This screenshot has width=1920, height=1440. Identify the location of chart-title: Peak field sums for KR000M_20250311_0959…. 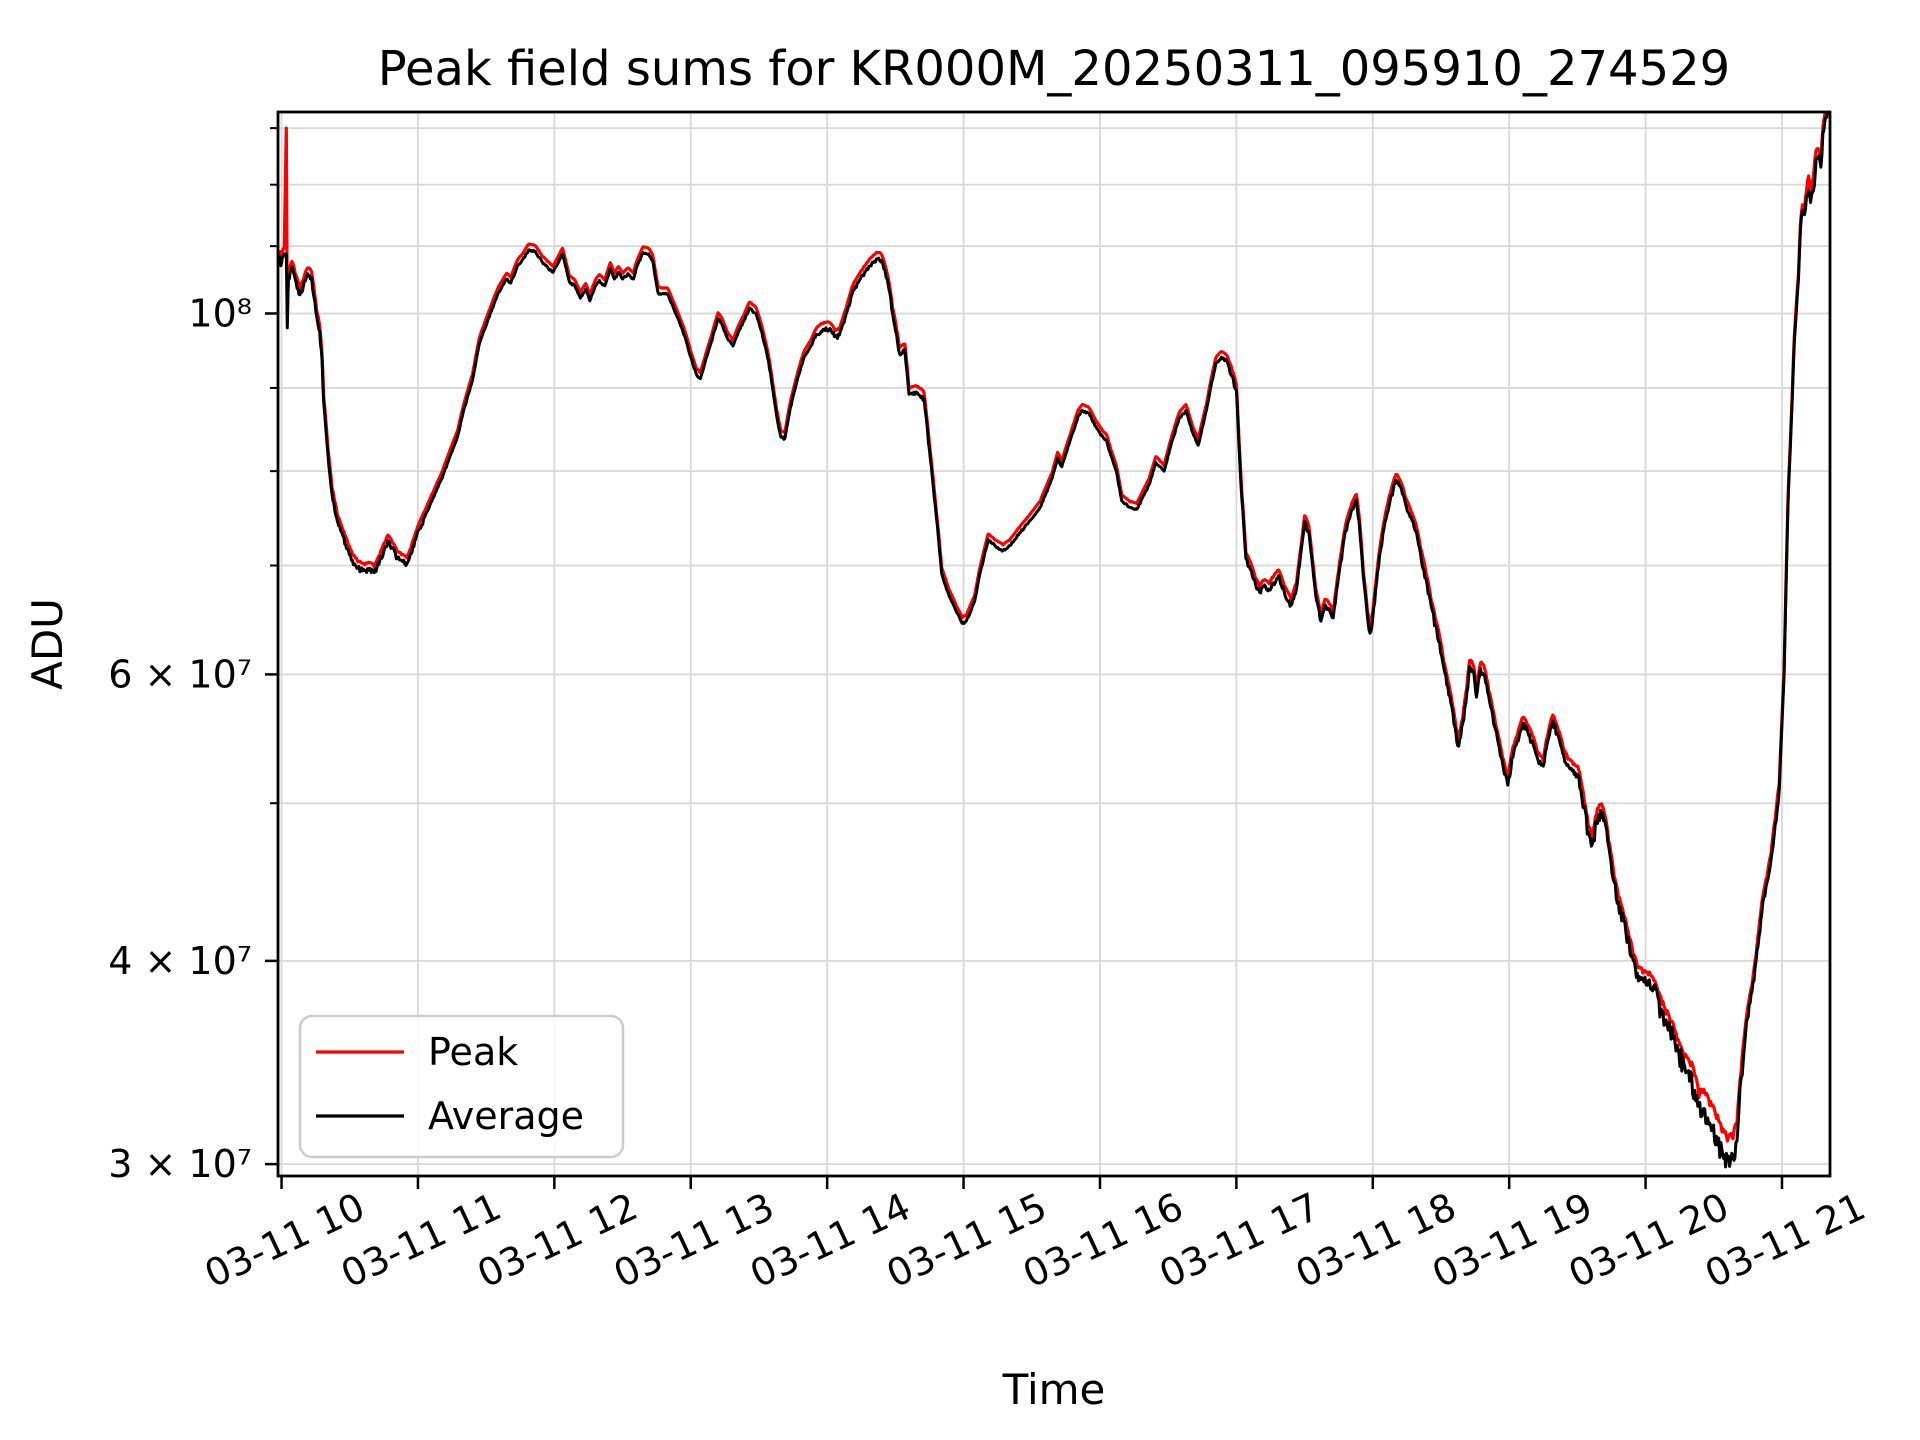
(1054, 69).